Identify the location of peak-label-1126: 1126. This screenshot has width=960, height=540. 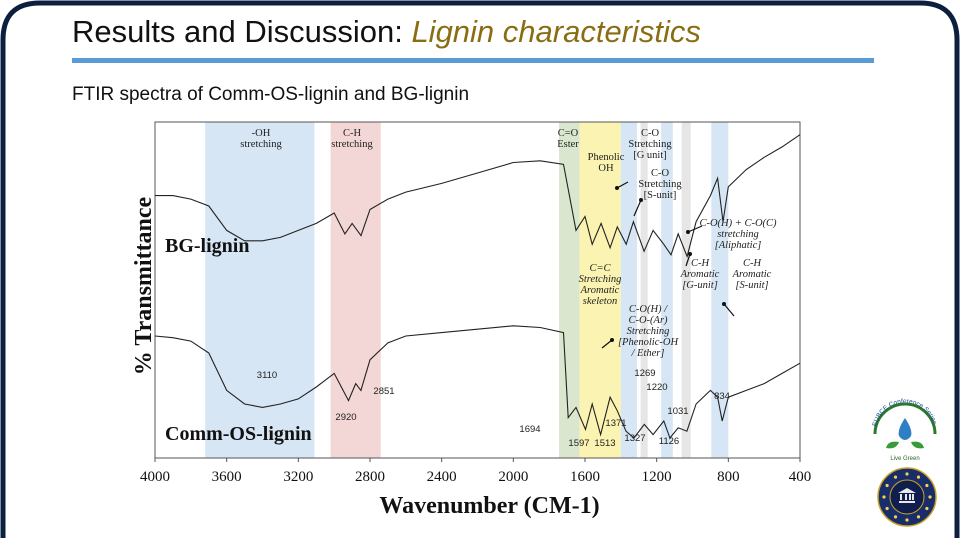
(669, 441).